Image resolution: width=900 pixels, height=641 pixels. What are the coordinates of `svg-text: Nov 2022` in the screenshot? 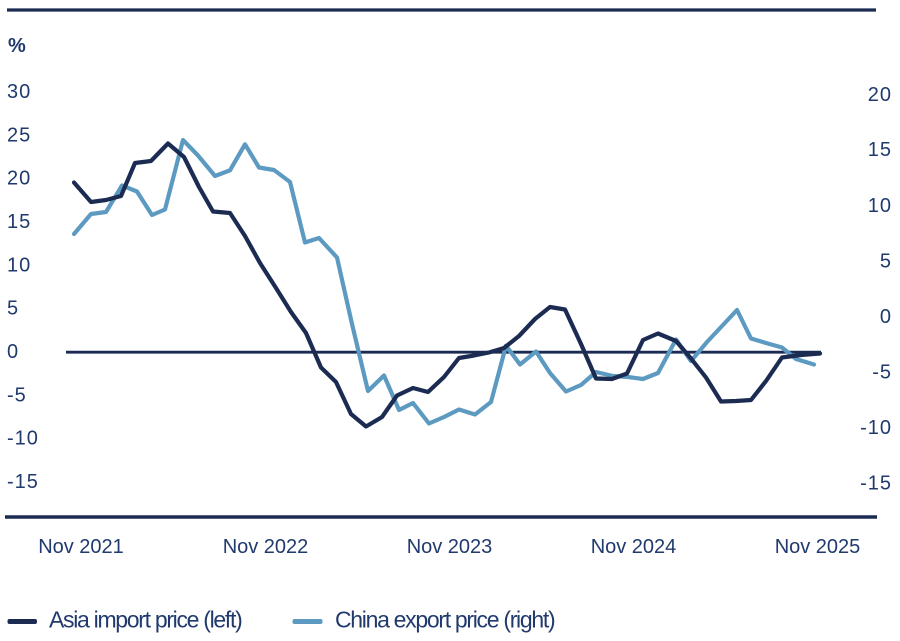 It's located at (266, 547).